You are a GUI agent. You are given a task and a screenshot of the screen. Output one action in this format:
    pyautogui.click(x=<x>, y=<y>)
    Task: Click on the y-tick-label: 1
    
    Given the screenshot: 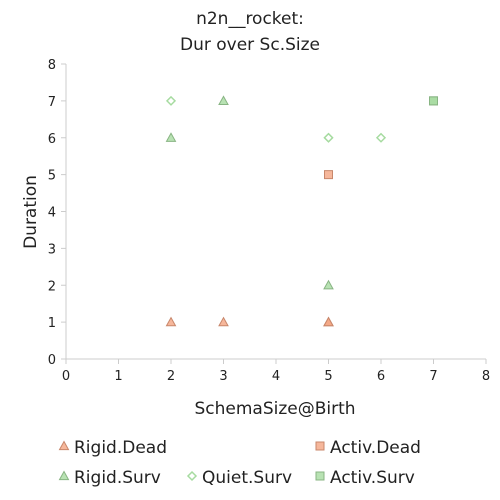 What is the action you would take?
    pyautogui.click(x=52, y=323)
    